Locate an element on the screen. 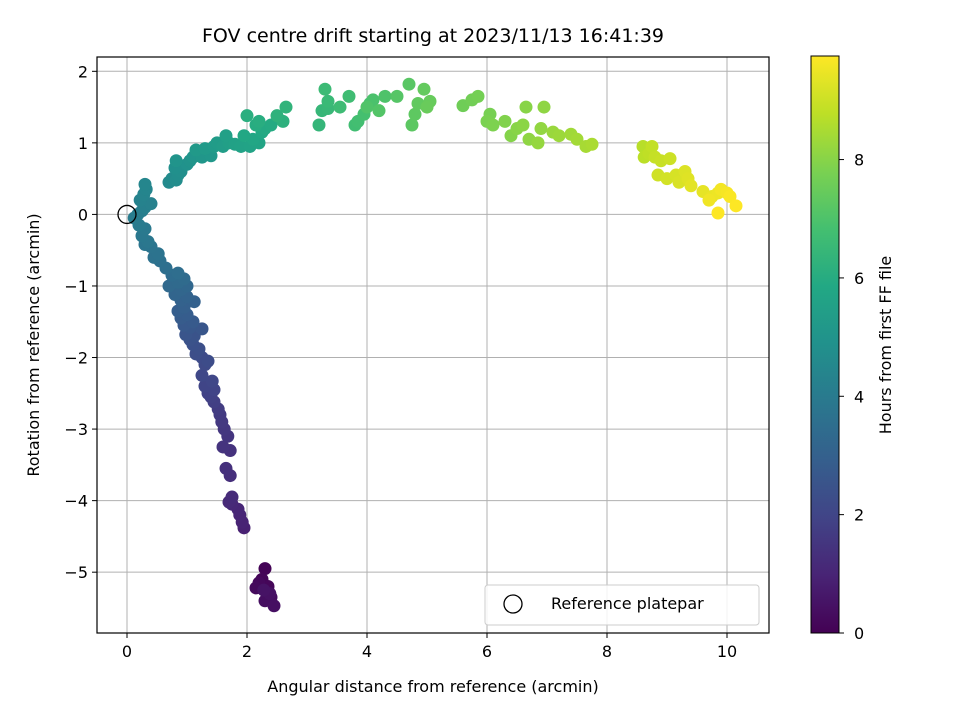 This screenshot has width=960, height=724. y-tick-label: 0 is located at coordinates (83, 214).